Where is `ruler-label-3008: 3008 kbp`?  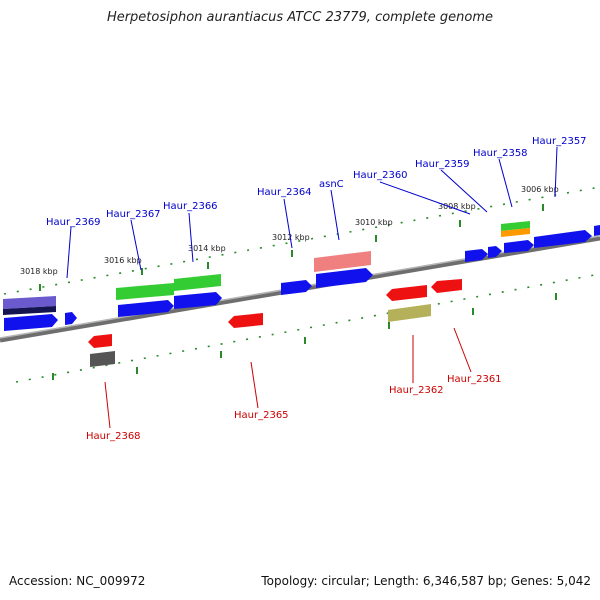
ruler-label-3008: 3008 kbp is located at coordinates (457, 206).